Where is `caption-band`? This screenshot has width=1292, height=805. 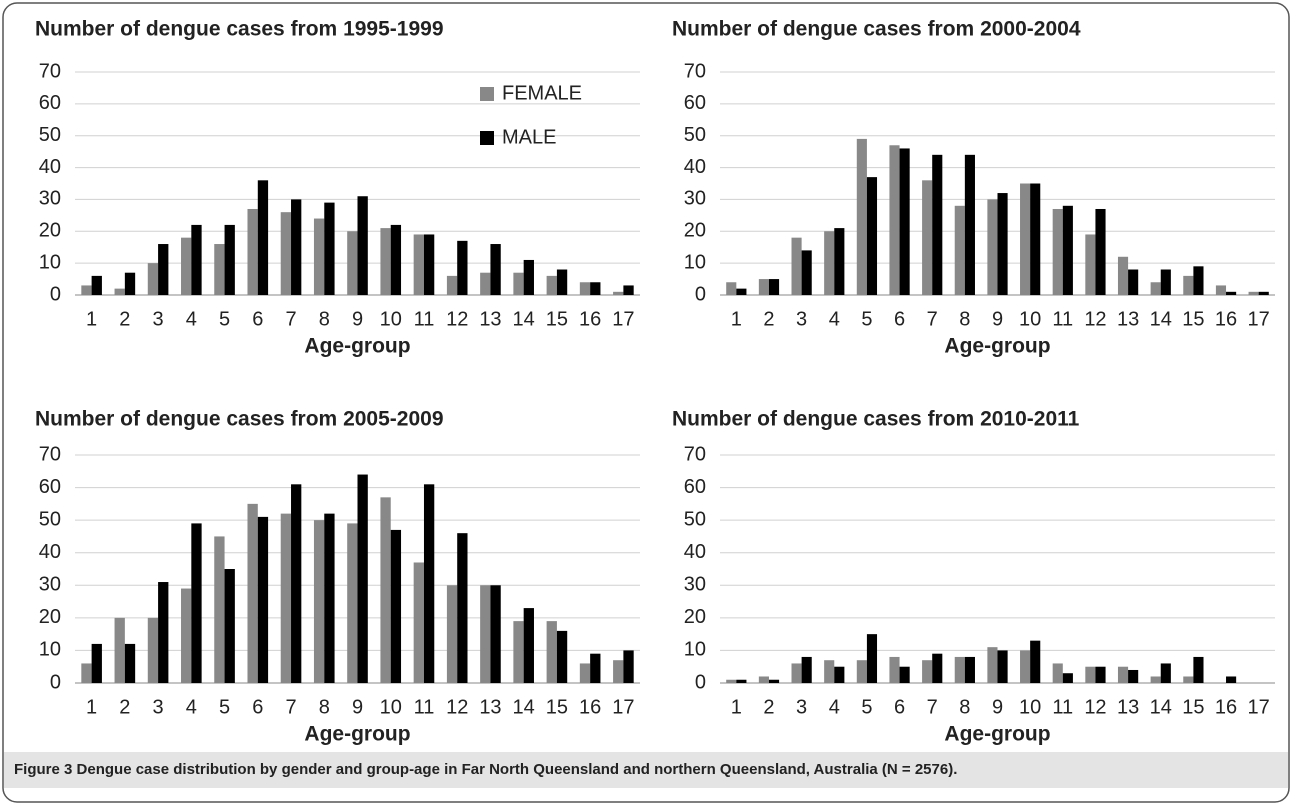 caption-band is located at coordinates (646, 770).